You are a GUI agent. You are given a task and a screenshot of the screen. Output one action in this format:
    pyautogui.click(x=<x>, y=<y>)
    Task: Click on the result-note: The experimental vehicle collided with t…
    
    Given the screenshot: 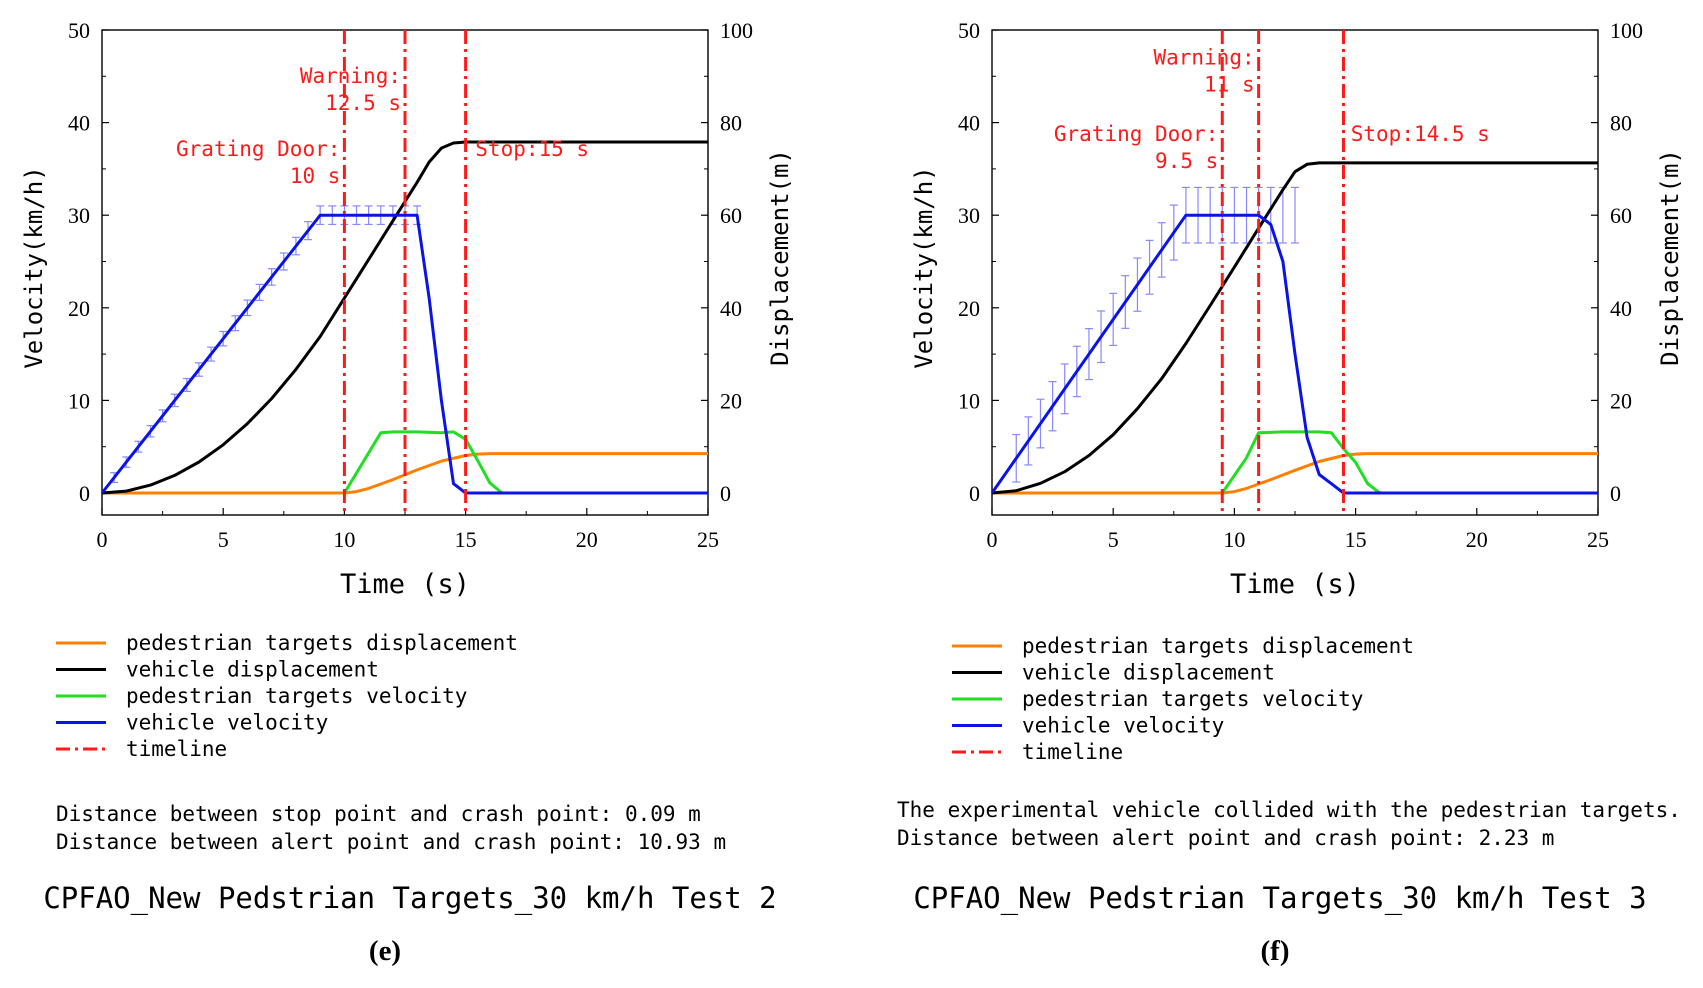 What is the action you would take?
    pyautogui.click(x=1289, y=810)
    